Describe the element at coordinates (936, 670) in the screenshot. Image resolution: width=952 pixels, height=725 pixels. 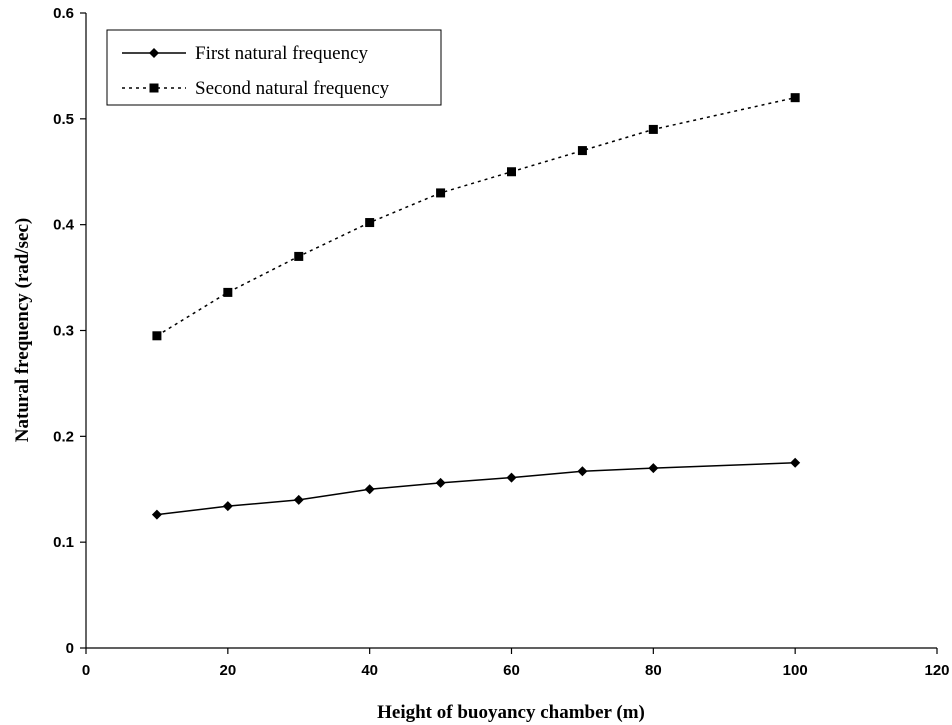
I see `x-tick-label: 120` at that location.